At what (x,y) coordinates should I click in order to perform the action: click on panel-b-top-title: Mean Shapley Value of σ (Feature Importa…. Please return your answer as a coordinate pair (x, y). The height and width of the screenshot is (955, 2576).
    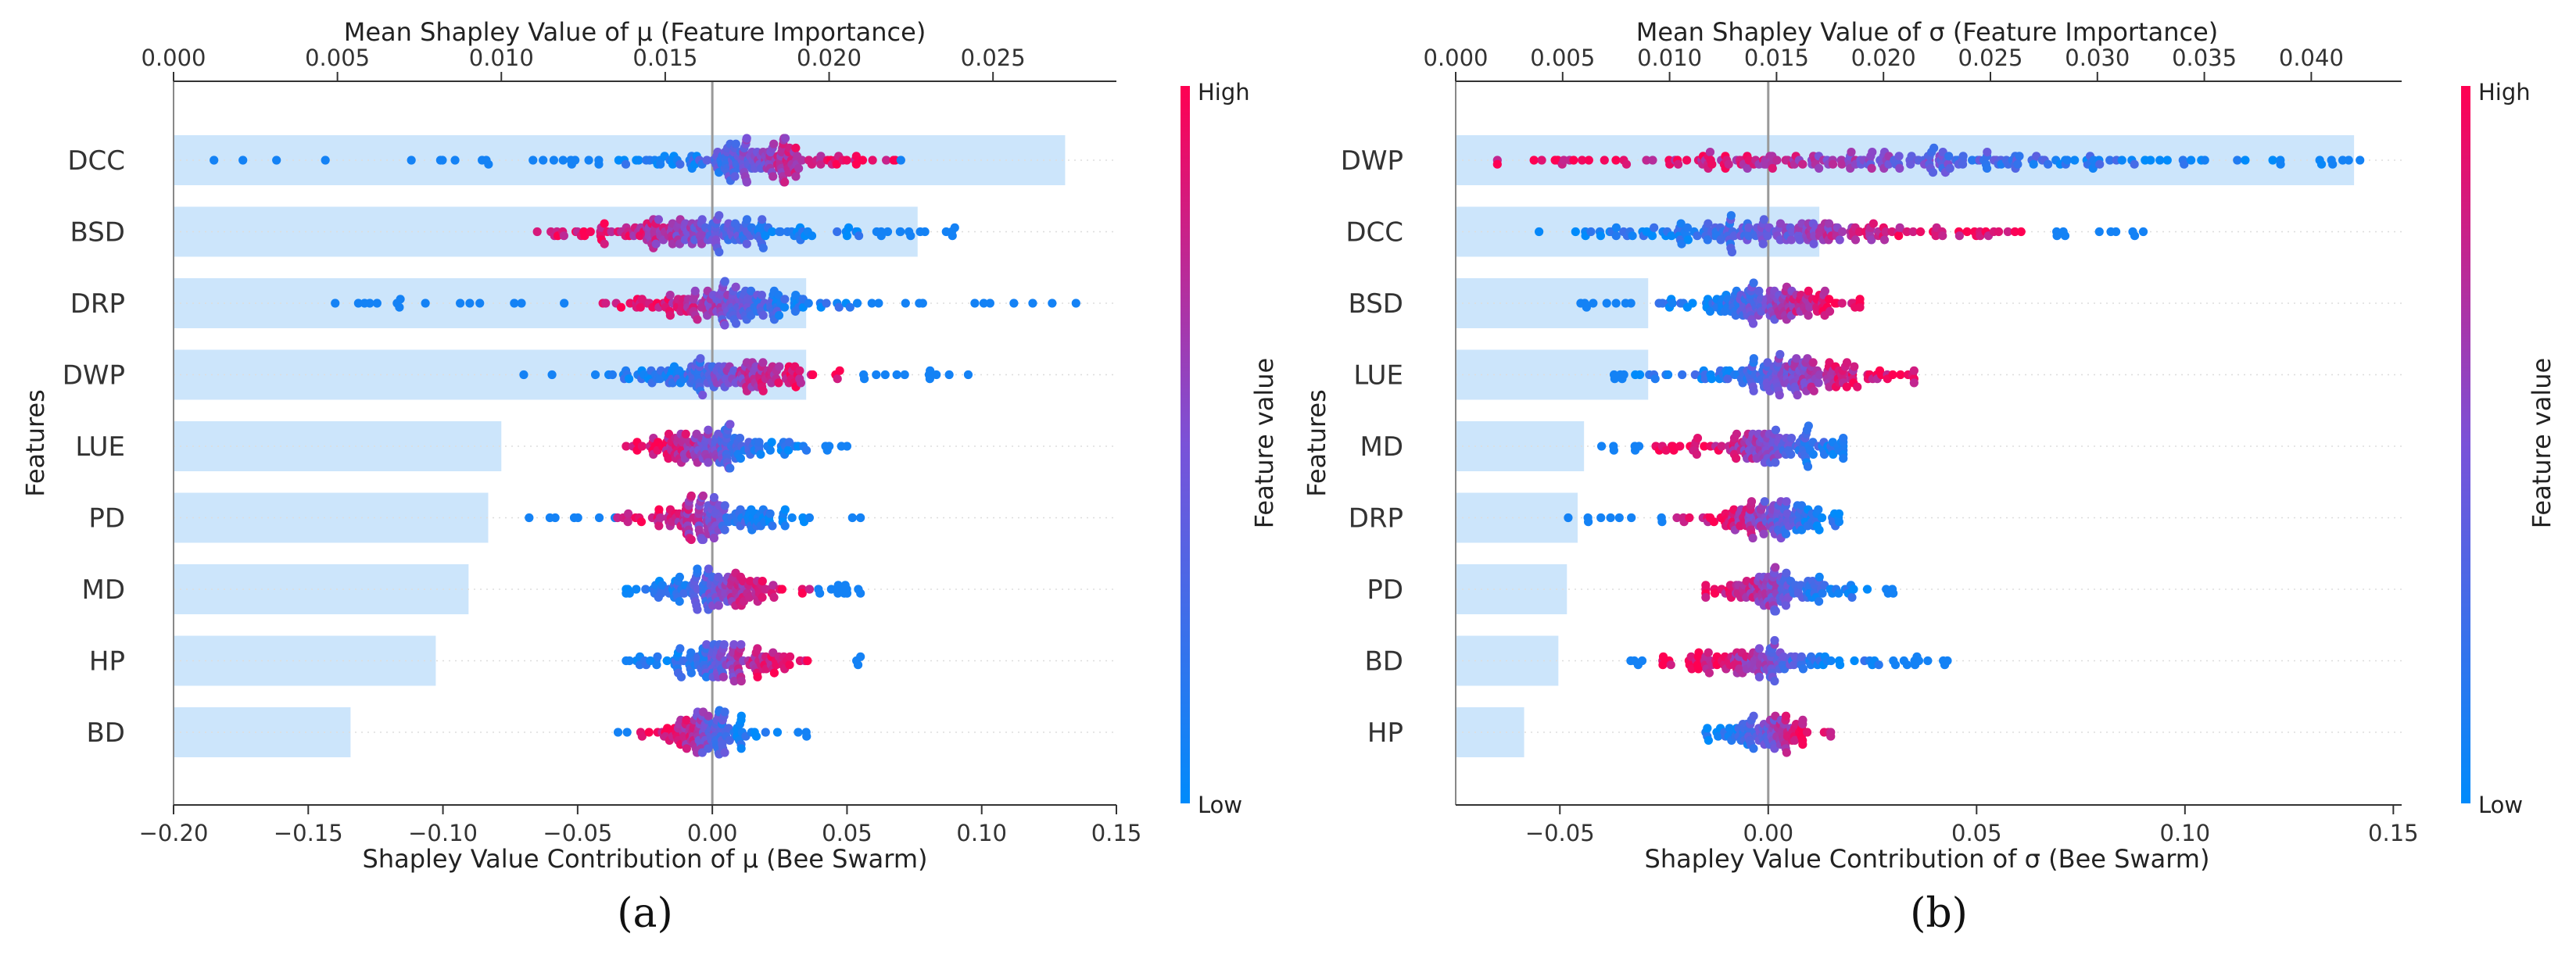
    Looking at the image, I should click on (1927, 32).